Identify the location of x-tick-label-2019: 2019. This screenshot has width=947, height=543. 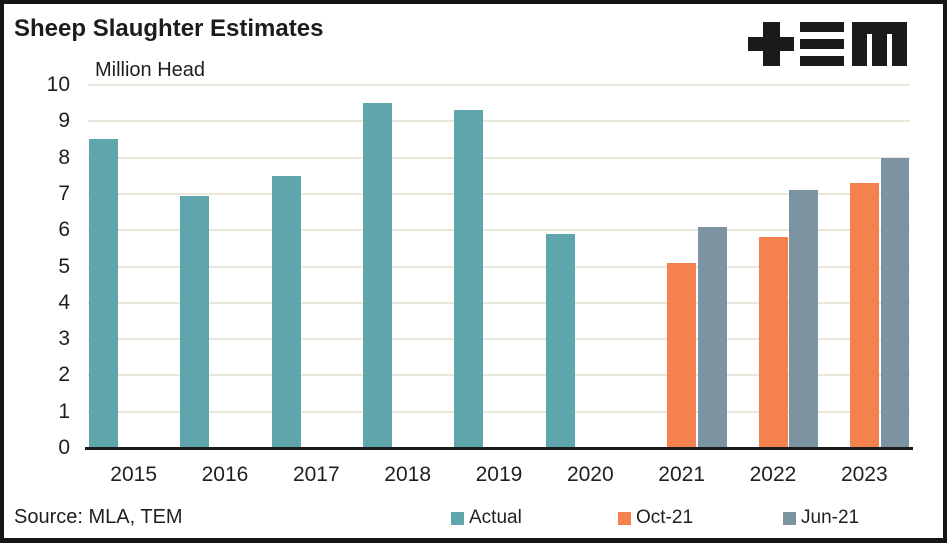
(499, 474).